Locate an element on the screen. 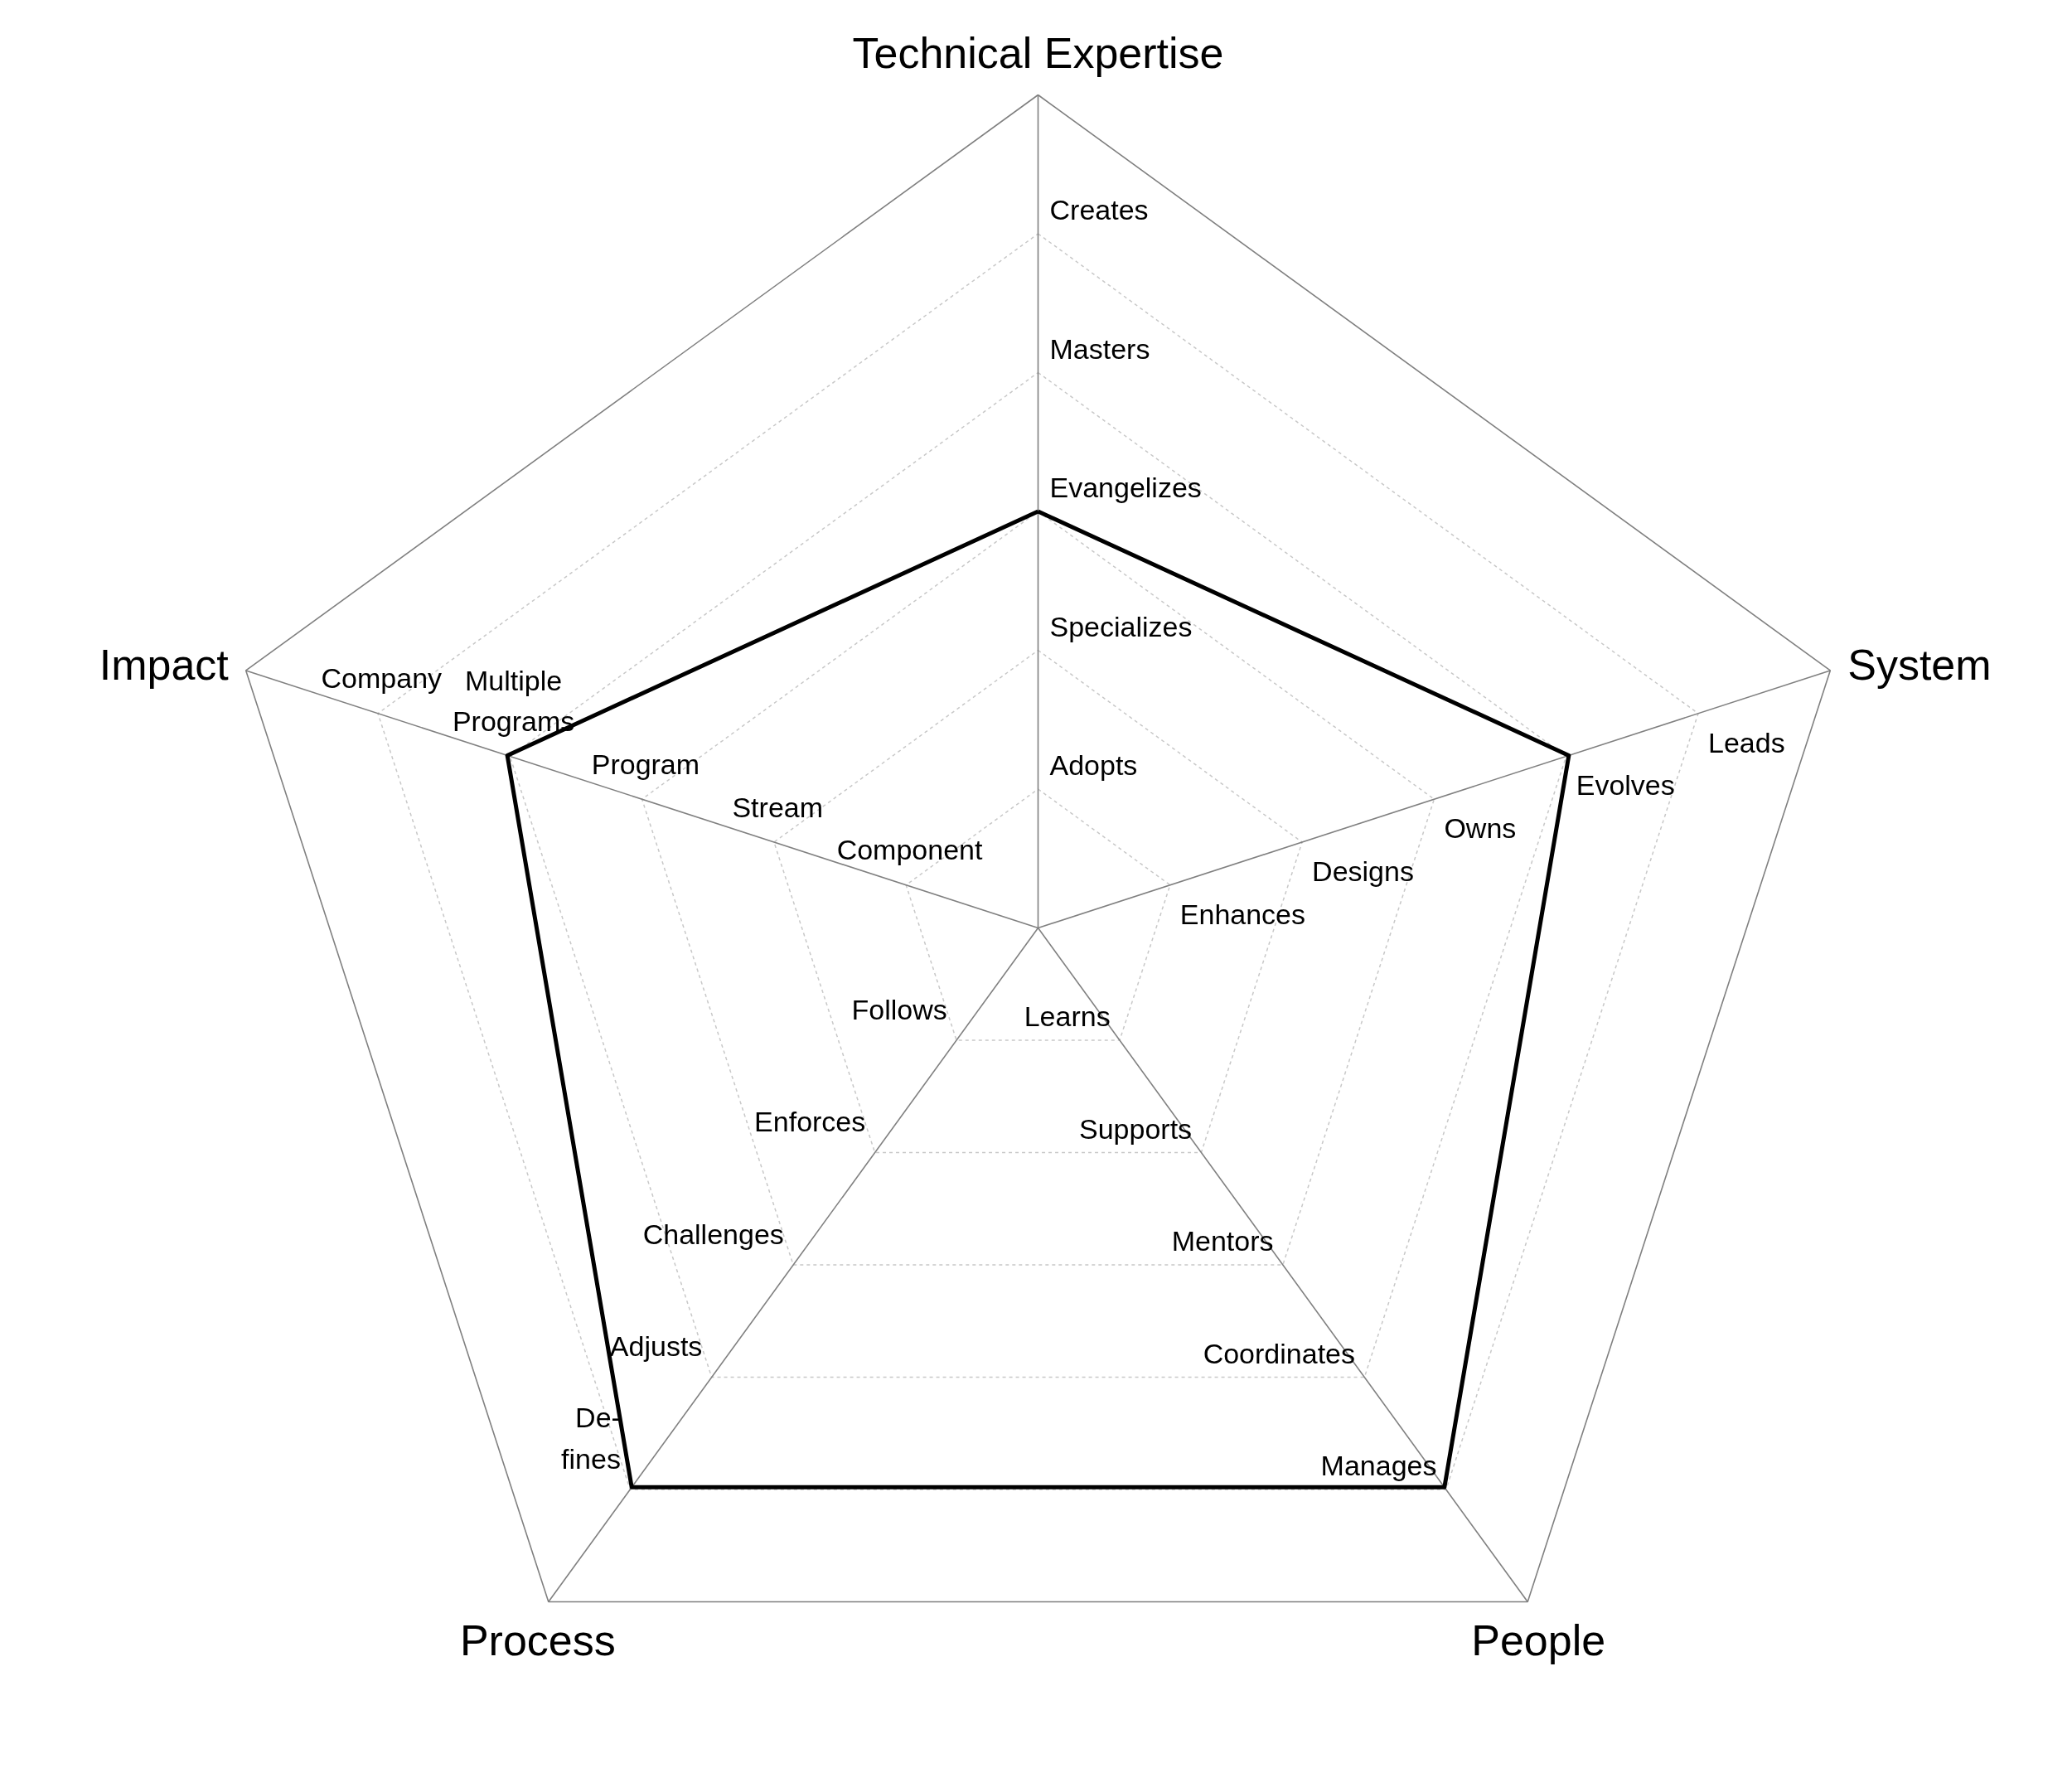  text: Component is located at coordinates (909, 850).